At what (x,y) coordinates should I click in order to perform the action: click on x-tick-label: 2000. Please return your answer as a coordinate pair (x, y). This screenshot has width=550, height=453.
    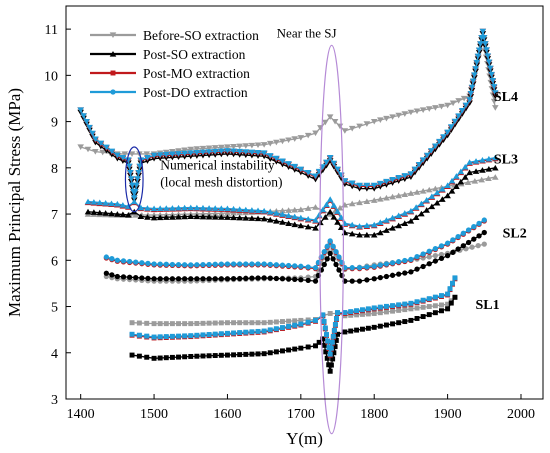
    Looking at the image, I should click on (521, 414).